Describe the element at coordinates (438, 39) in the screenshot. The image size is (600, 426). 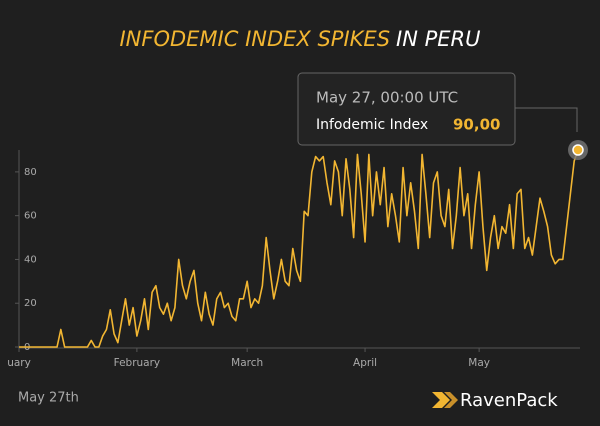
I see `title-rest: IN PERU` at that location.